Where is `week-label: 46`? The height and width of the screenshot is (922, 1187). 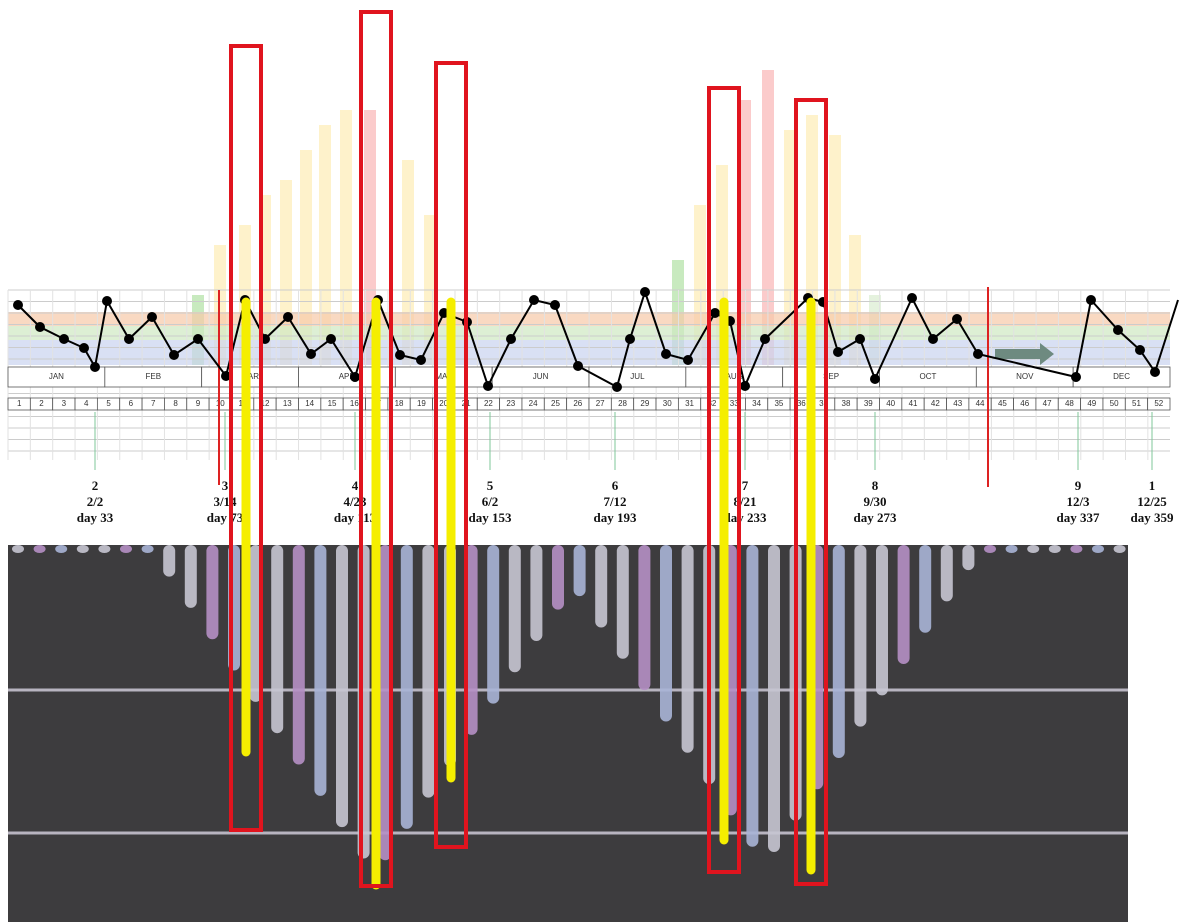 week-label: 46 is located at coordinates (1024, 403).